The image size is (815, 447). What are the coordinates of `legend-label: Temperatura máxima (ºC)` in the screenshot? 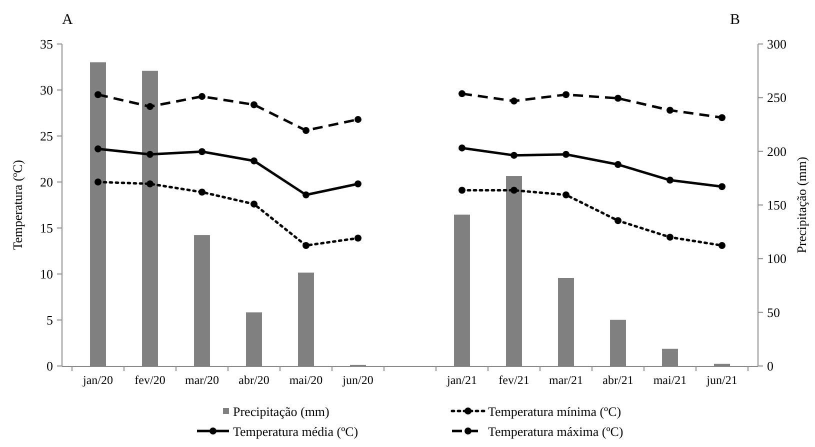 It's located at (556, 431).